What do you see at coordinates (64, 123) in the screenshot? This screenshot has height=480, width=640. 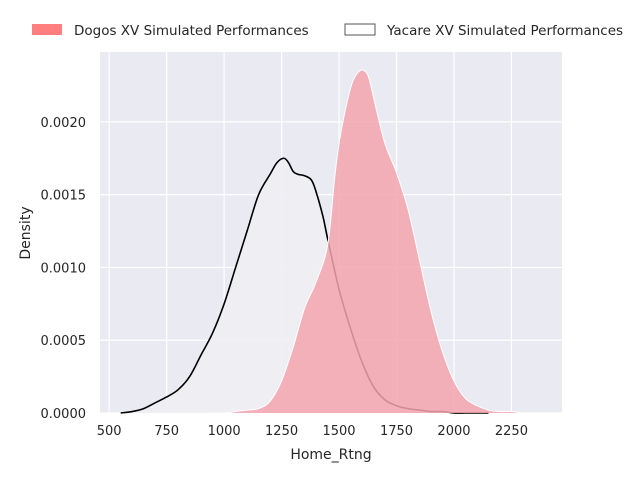 I see `y-tick-label: 0.0020` at bounding box center [64, 123].